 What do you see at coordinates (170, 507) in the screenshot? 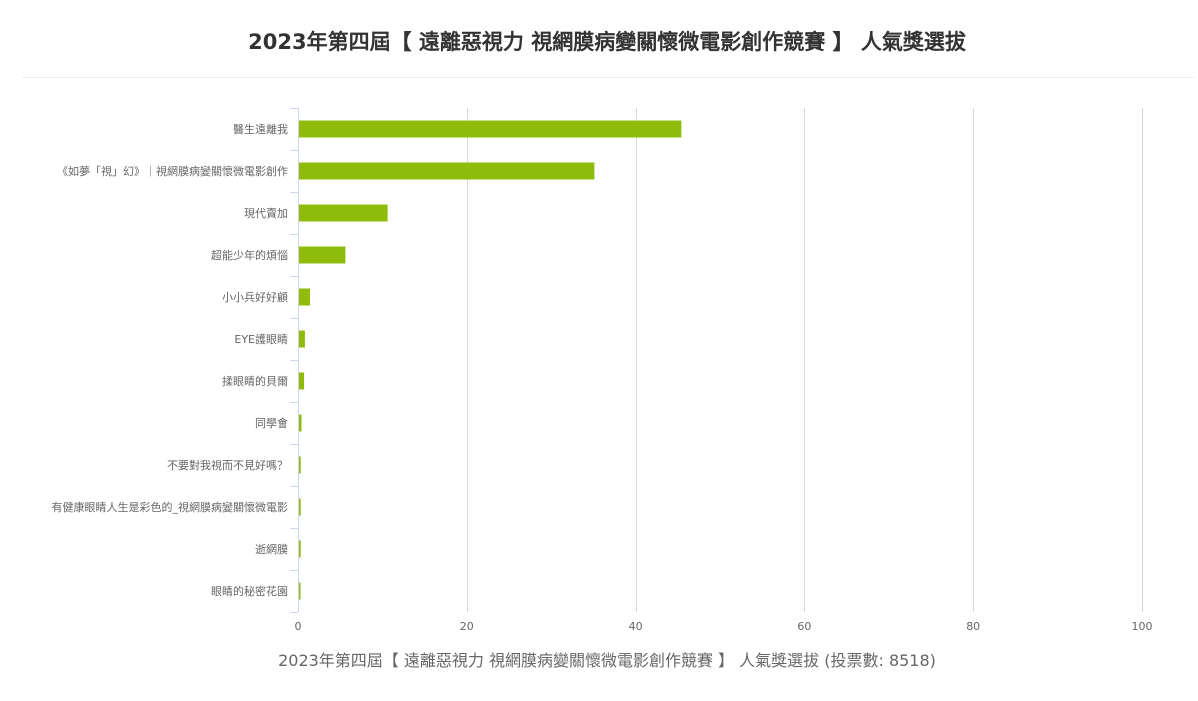
I see `category-label: 有健康眼睛人生是彩色的_視網膜病變關懷微電影` at bounding box center [170, 507].